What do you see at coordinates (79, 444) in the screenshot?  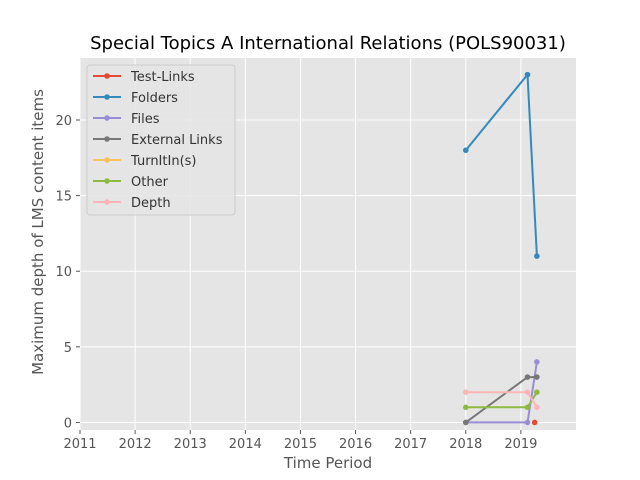 I see `x-tick-label: 2011` at bounding box center [79, 444].